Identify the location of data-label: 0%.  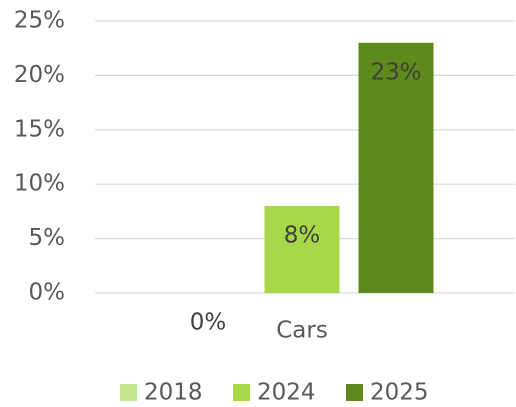
(208, 323).